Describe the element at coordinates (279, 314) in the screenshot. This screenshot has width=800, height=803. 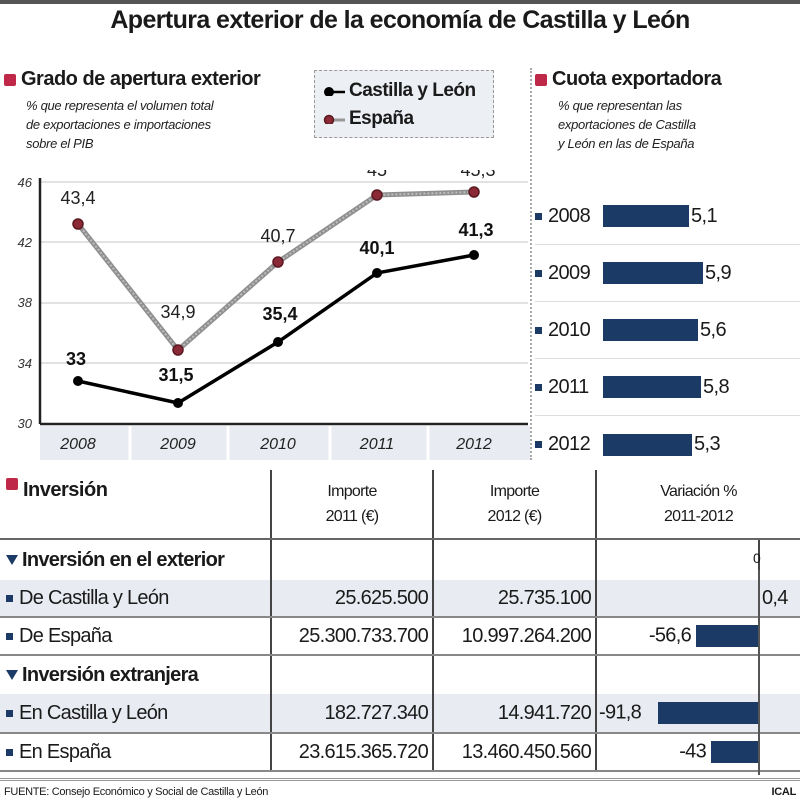
I see `data-label: 35,4` at that location.